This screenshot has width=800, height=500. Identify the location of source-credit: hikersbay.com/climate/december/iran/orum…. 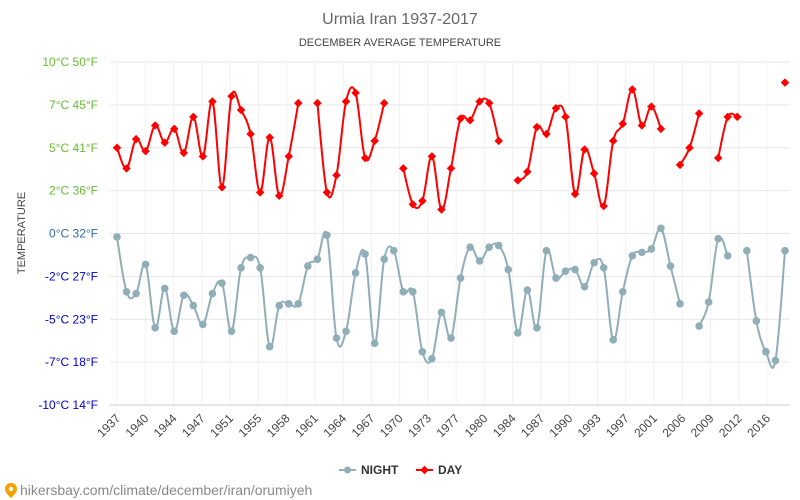
(158, 490).